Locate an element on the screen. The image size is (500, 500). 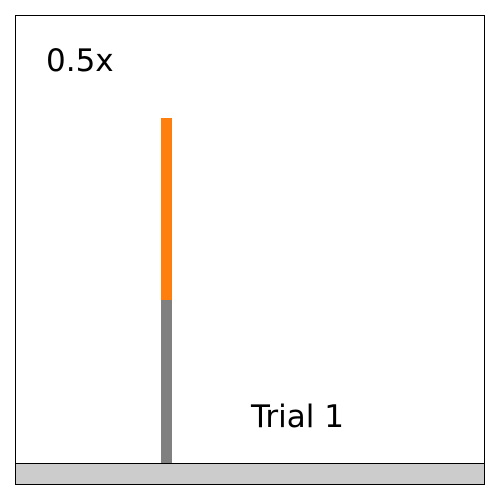
trial-counter: Trial 1 is located at coordinates (297, 417).